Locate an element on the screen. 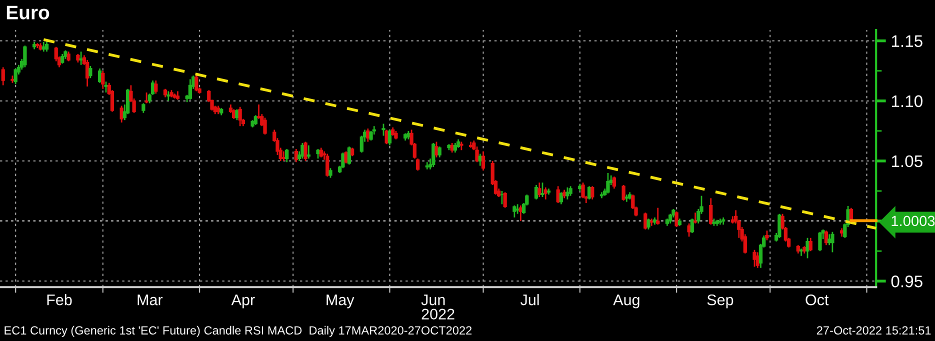  x-tick-label: Apr is located at coordinates (243, 301).